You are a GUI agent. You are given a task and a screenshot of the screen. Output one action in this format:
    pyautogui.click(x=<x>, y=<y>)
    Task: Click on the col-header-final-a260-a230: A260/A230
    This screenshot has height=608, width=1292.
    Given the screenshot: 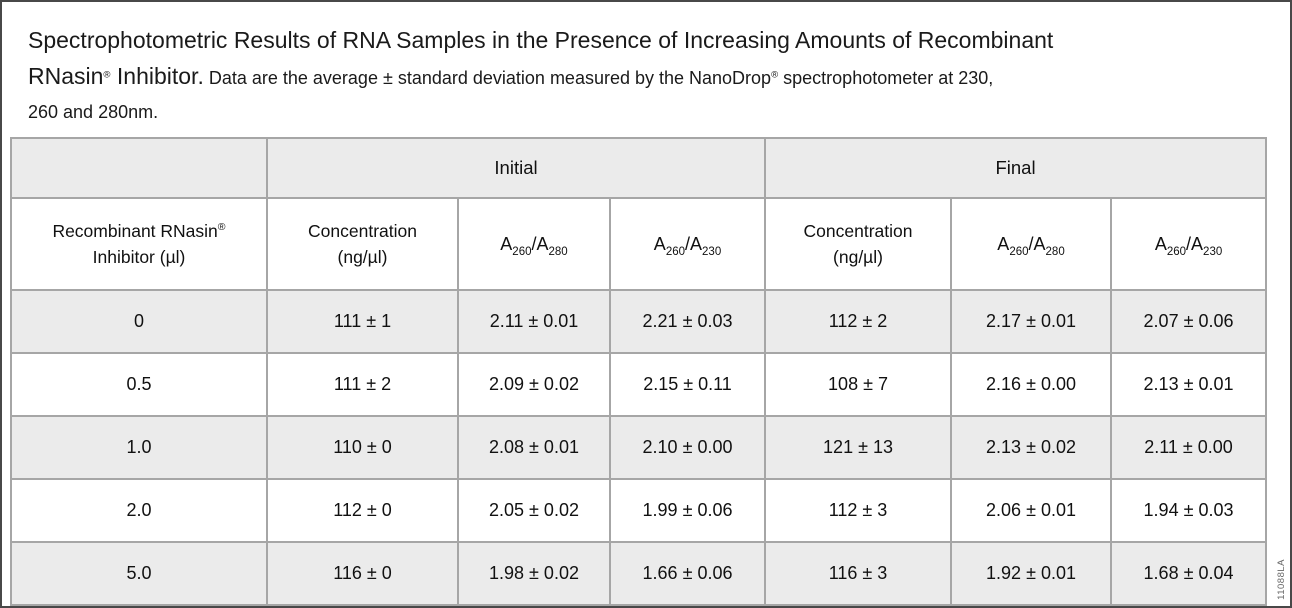 What is the action you would take?
    pyautogui.click(x=1189, y=244)
    